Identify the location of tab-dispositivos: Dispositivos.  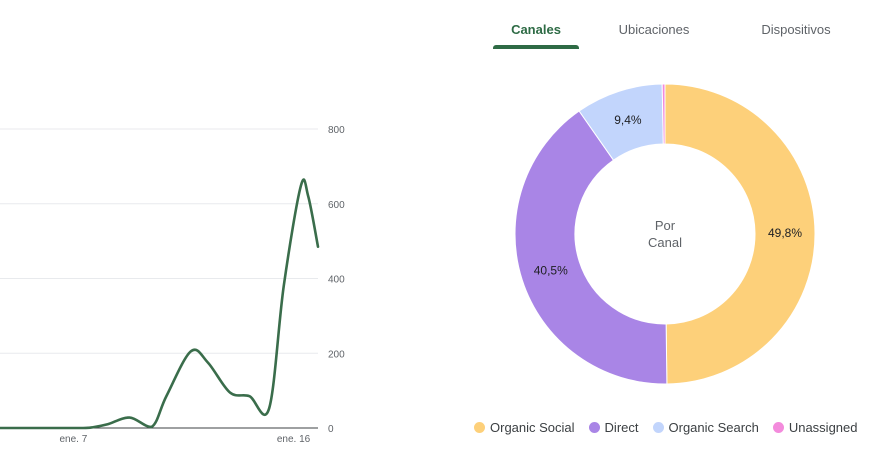
(796, 29).